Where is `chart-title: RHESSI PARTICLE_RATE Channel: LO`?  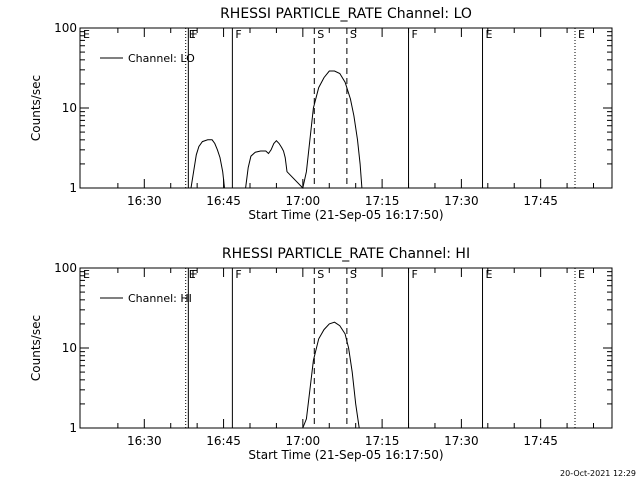
chart-title: RHESSI PARTICLE_RATE Channel: LO is located at coordinates (346, 14).